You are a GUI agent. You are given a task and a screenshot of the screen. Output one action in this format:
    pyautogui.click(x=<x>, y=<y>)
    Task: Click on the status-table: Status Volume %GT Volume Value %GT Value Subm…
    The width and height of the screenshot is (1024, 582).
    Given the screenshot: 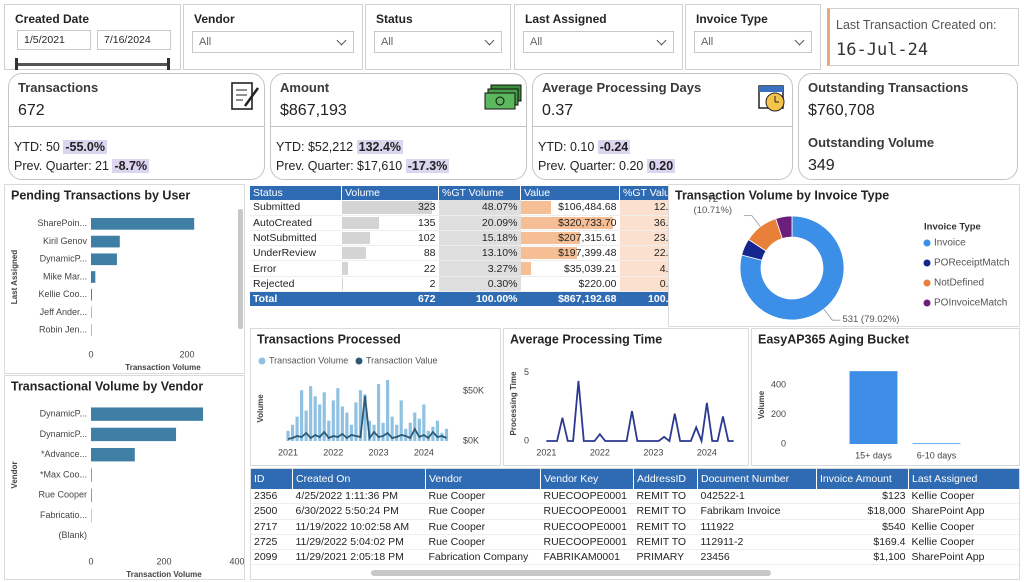 What is the action you would take?
    pyautogui.click(x=471, y=249)
    